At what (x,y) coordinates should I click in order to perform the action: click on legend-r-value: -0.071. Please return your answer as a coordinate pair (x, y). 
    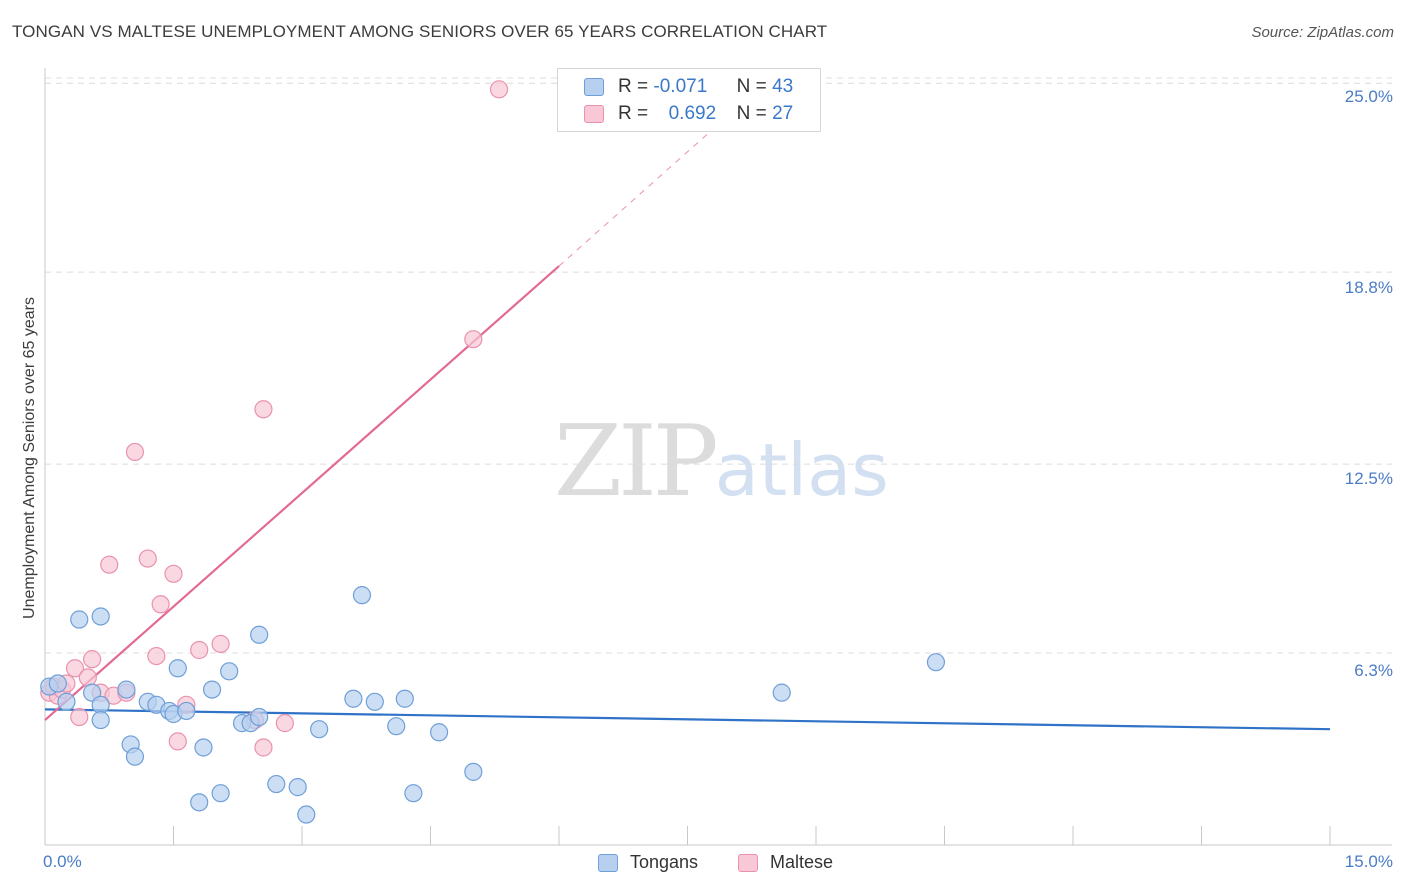
    Looking at the image, I should click on (680, 86).